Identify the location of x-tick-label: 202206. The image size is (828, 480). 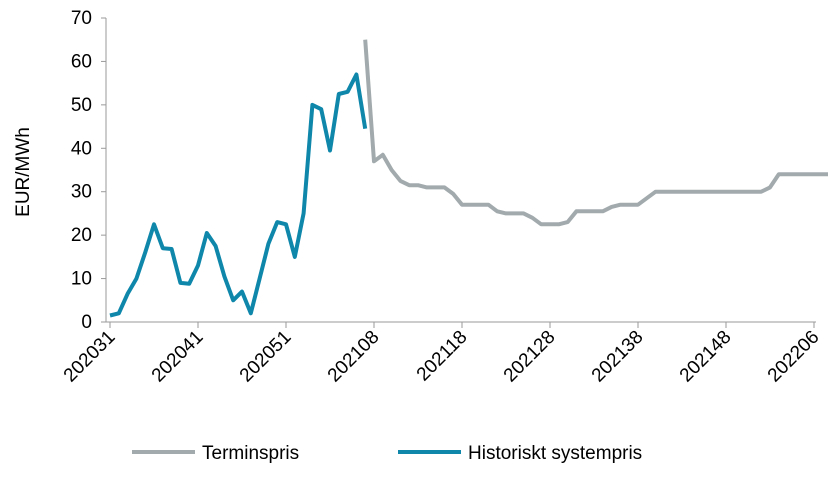
(794, 357).